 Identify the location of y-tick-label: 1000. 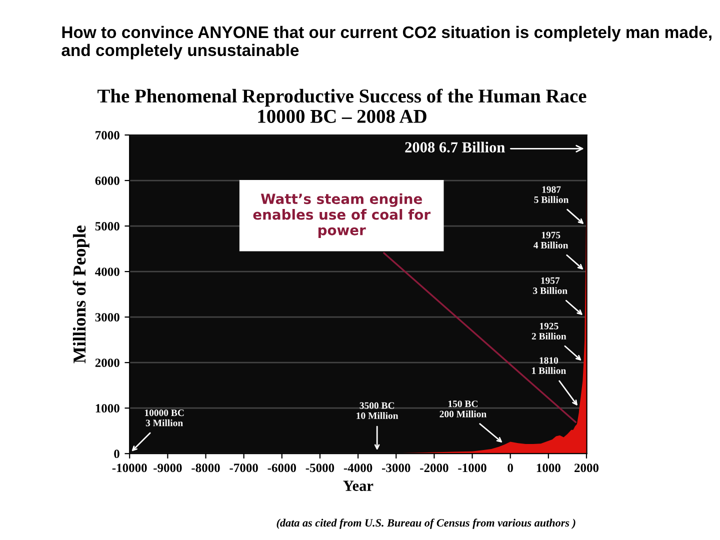
(108, 408).